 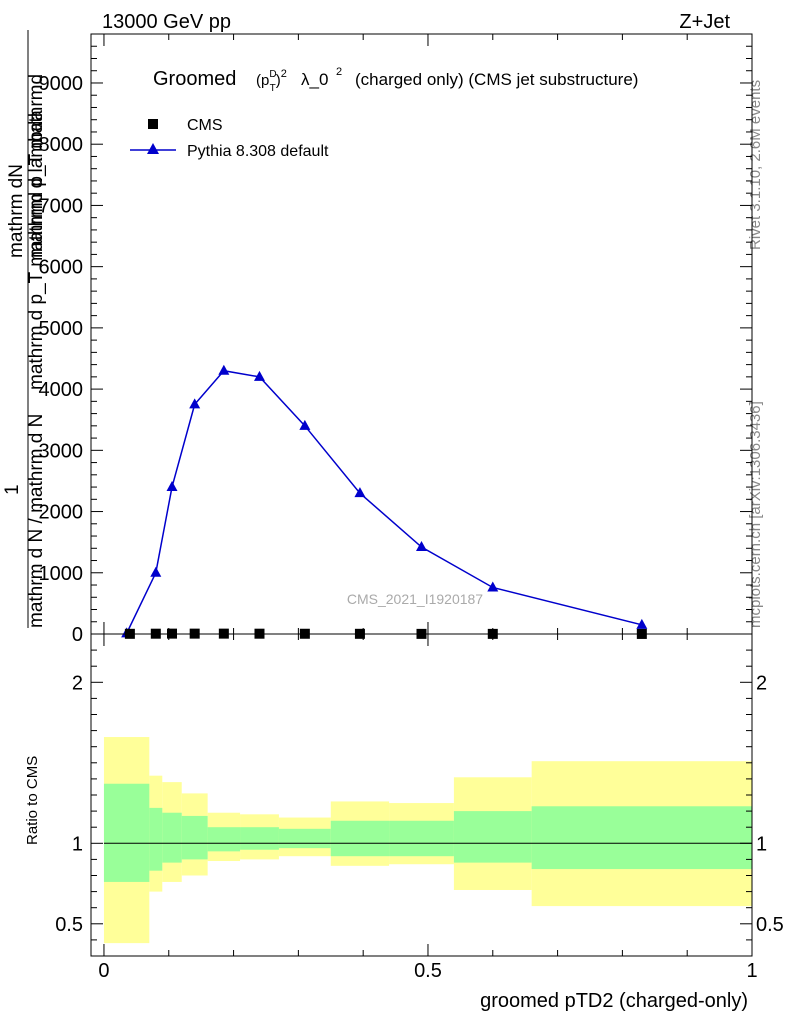 What do you see at coordinates (258, 151) in the screenshot?
I see `legend-mc-label: Pythia 8.308 default` at bounding box center [258, 151].